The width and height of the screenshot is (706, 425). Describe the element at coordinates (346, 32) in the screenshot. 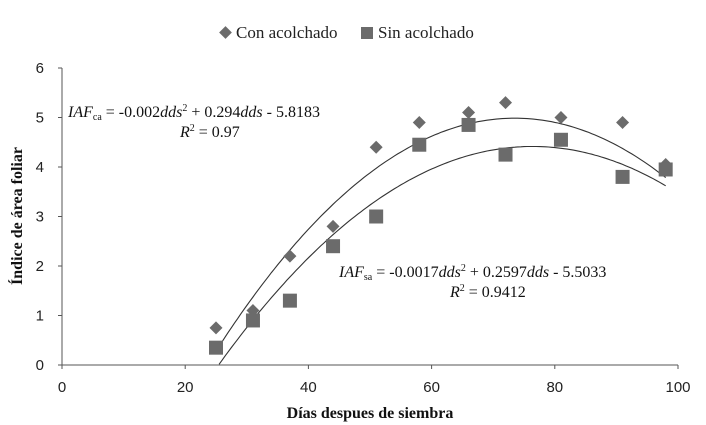

I see `legend: Con acolchado Sin acolchado` at that location.